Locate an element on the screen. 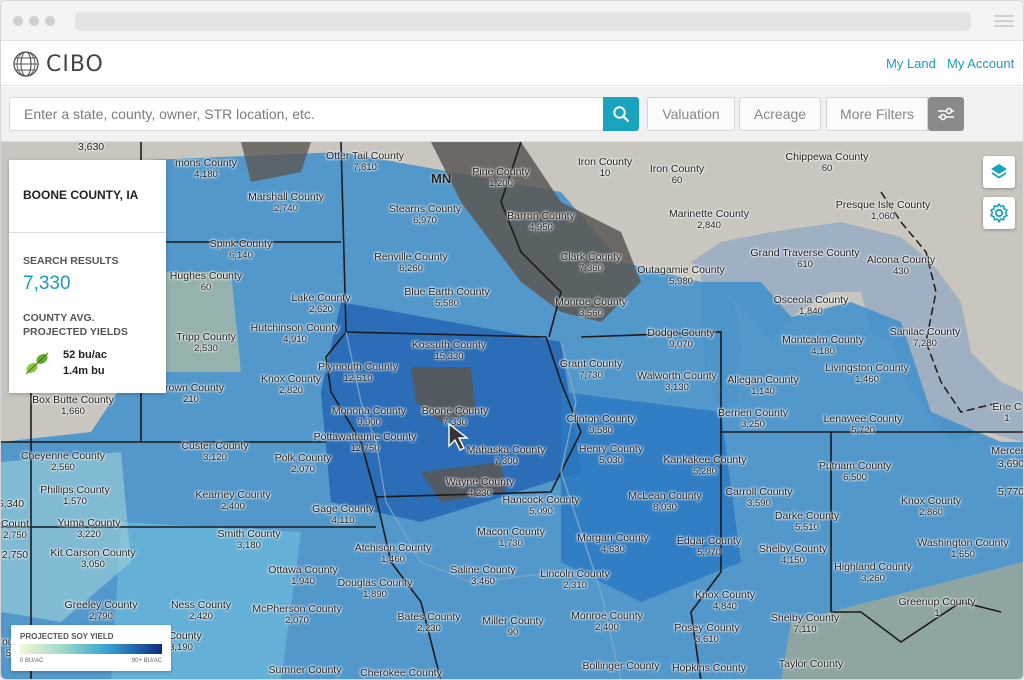 This screenshot has height=680, width=1024. legend-high-label: 90+ BU/AC is located at coordinates (146, 661).